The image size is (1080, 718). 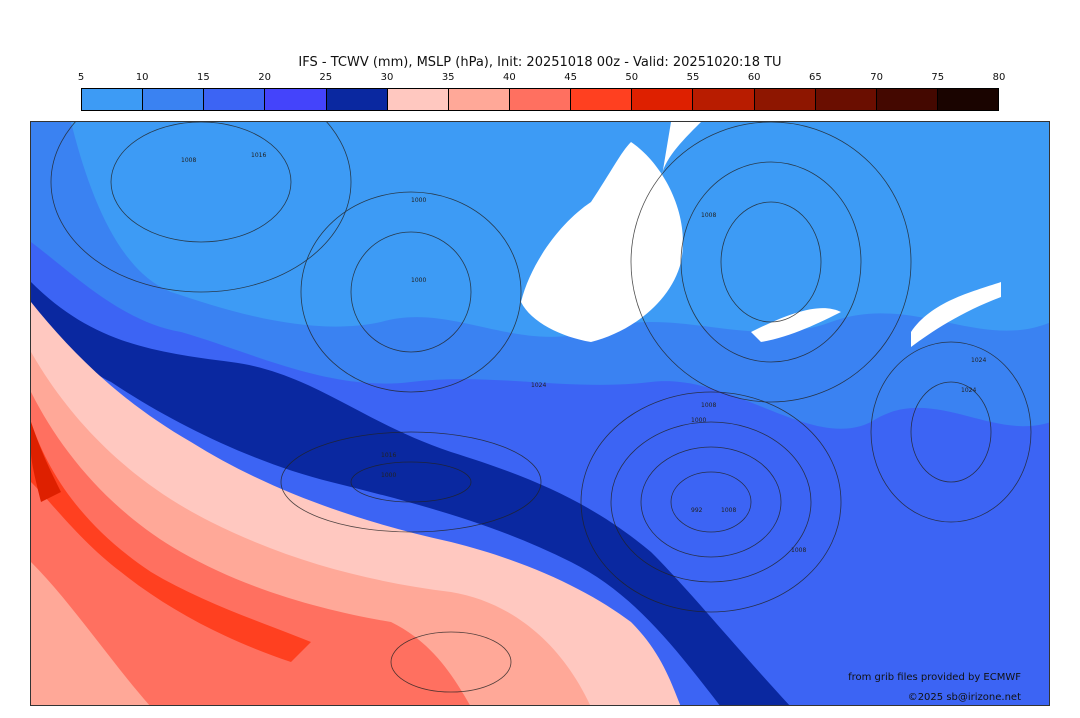 What do you see at coordinates (693, 77) in the screenshot?
I see `colorbar-tick-label: 55` at bounding box center [693, 77].